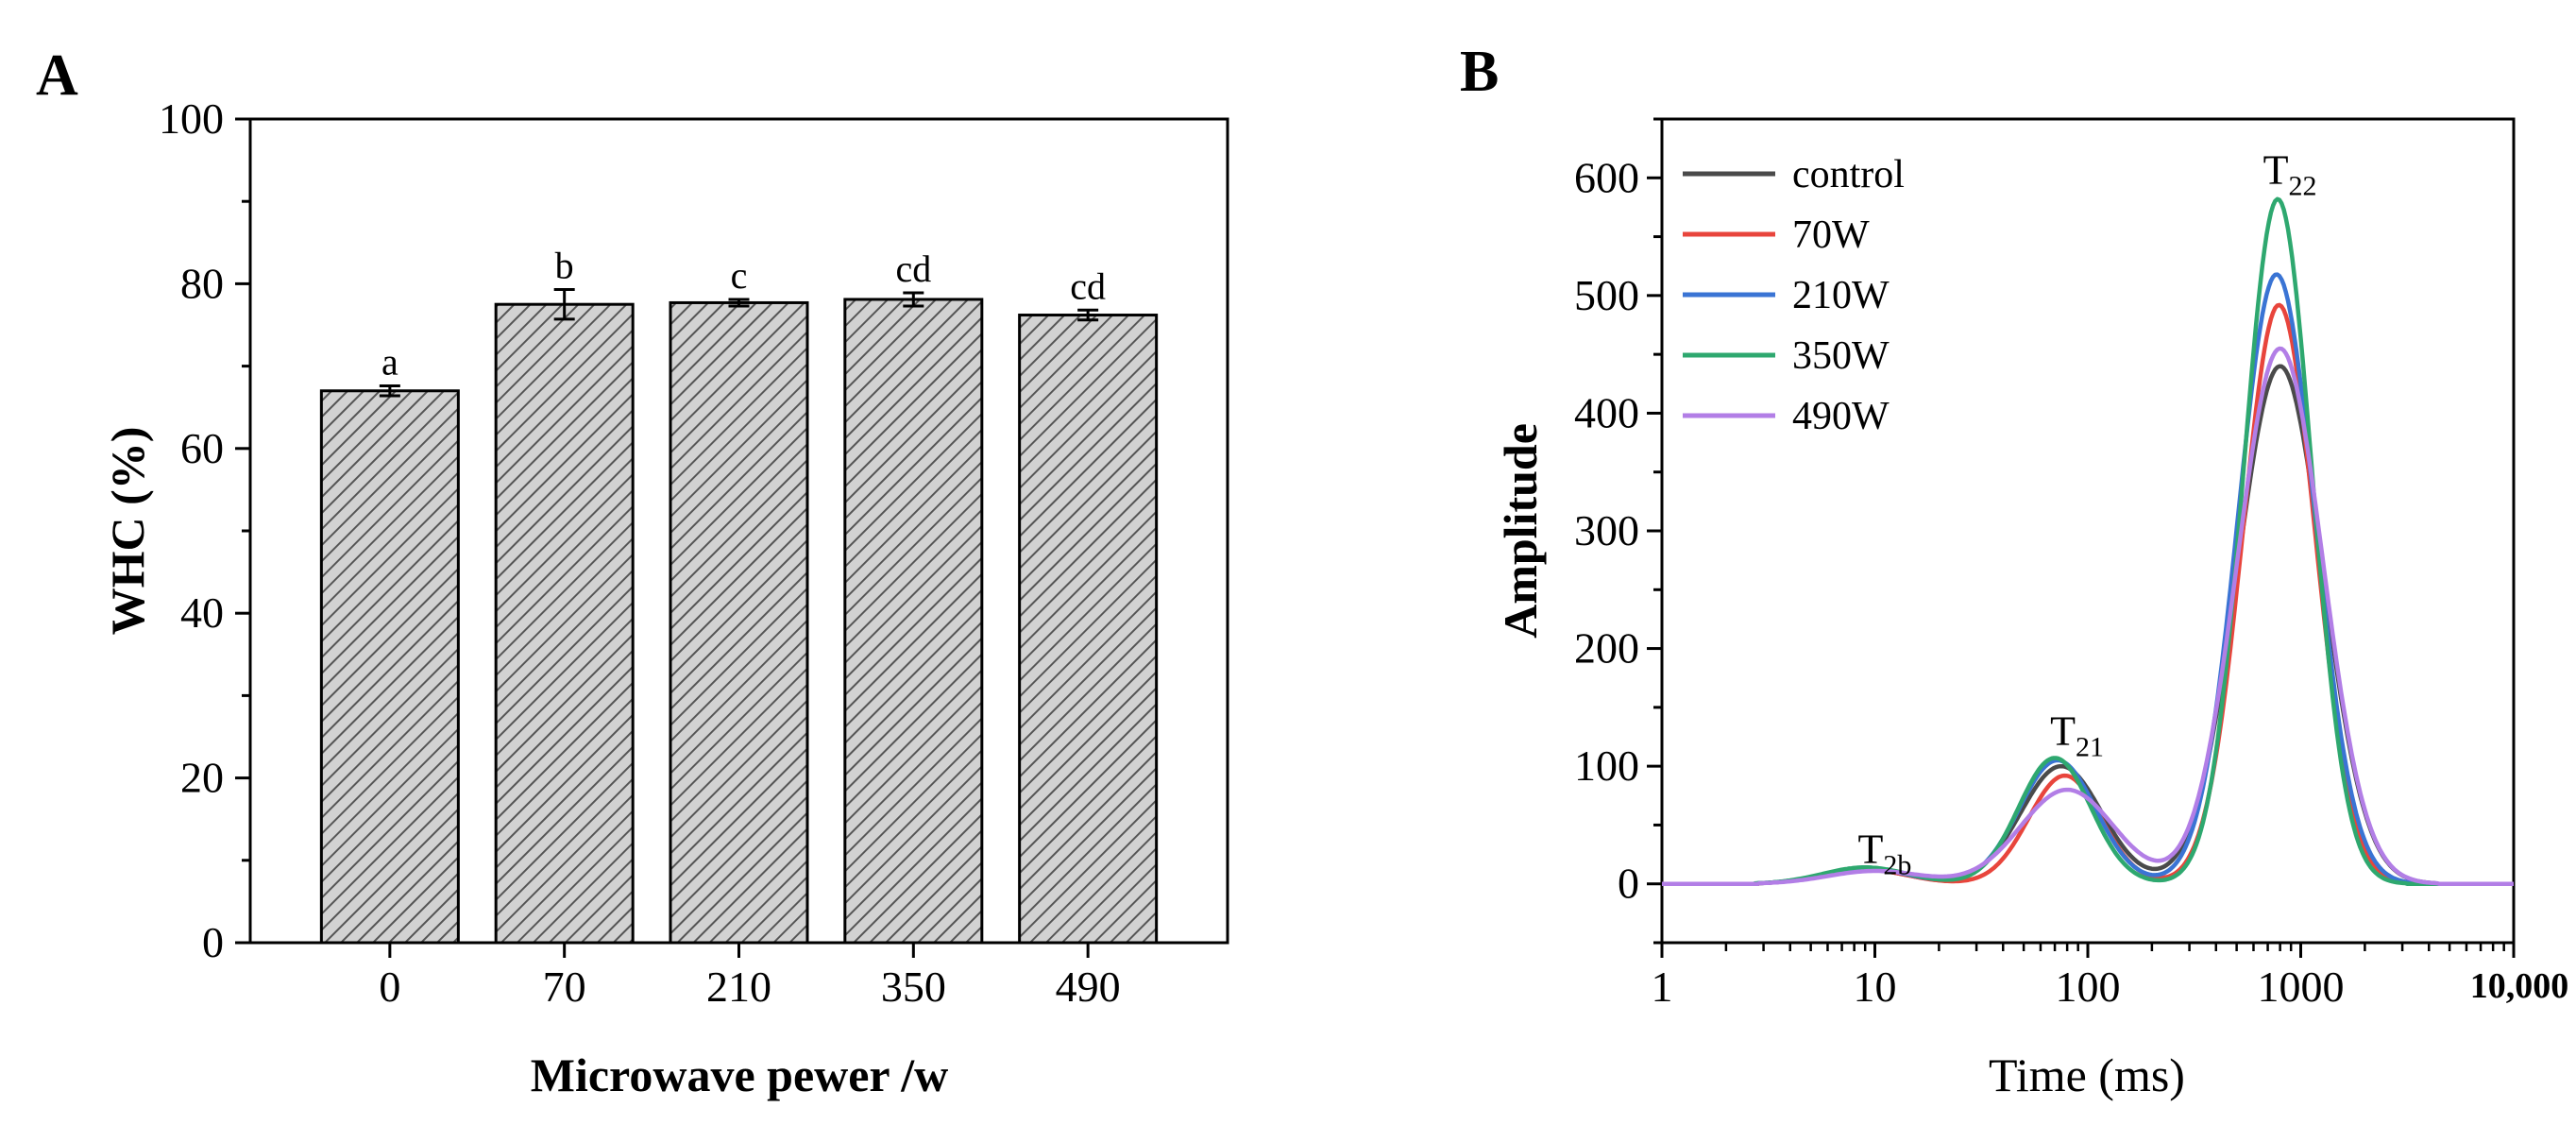 The width and height of the screenshot is (2576, 1142). What do you see at coordinates (1841, 295) in the screenshot?
I see `legend-label-210W: 210W` at bounding box center [1841, 295].